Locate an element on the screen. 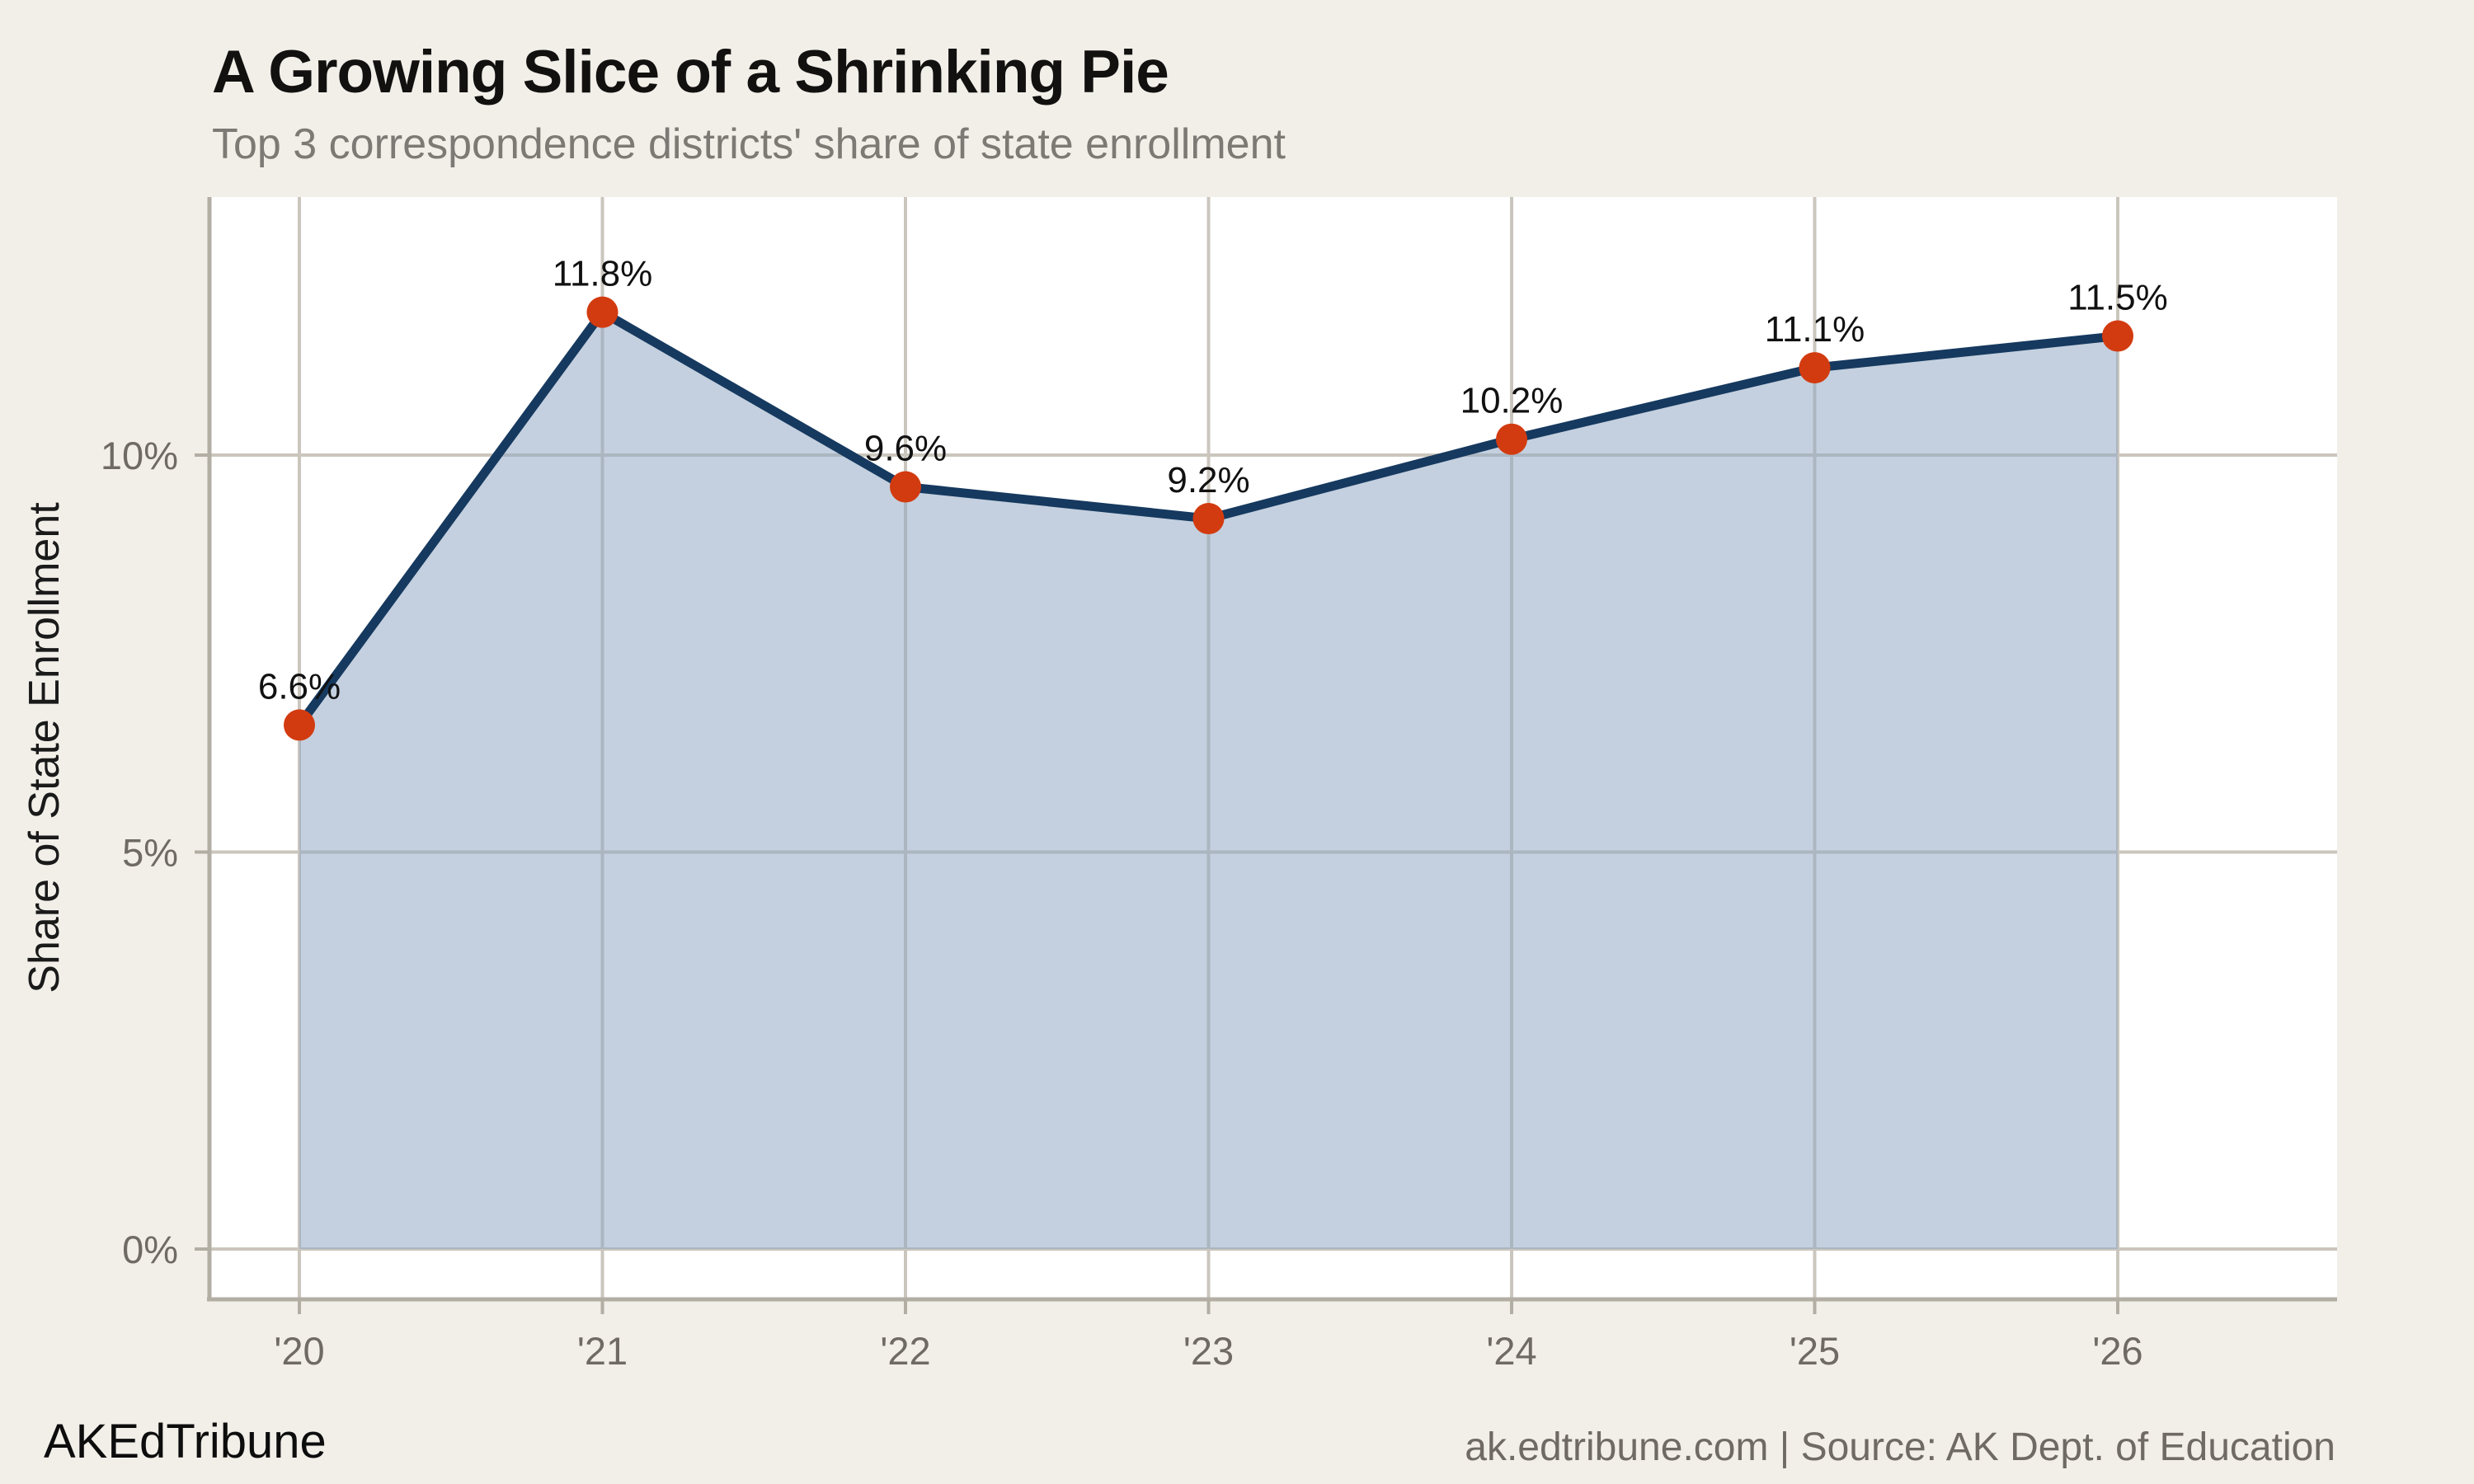 This screenshot has height=1484, width=2474. x-tick-label: '22 is located at coordinates (905, 1351).